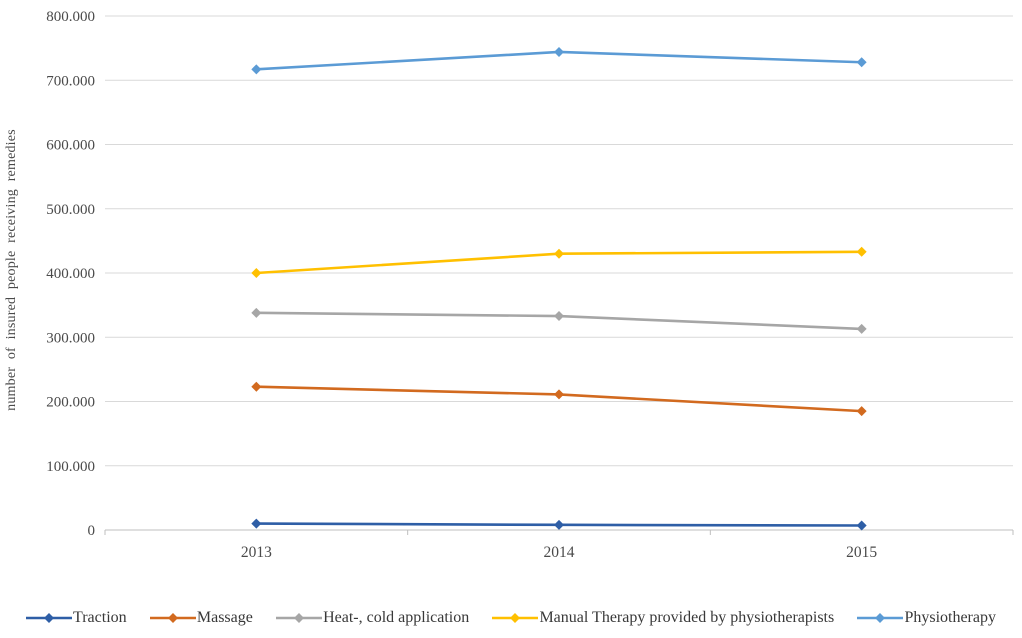 The height and width of the screenshot is (638, 1022). Describe the element at coordinates (70, 146) in the screenshot. I see `y-tick-label: 600.000` at that location.